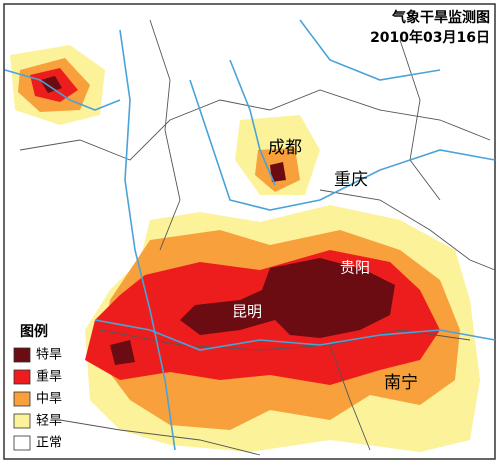 The width and height of the screenshot is (500, 463). Describe the element at coordinates (49, 443) in the screenshot. I see `legend-label: 正常` at that location.